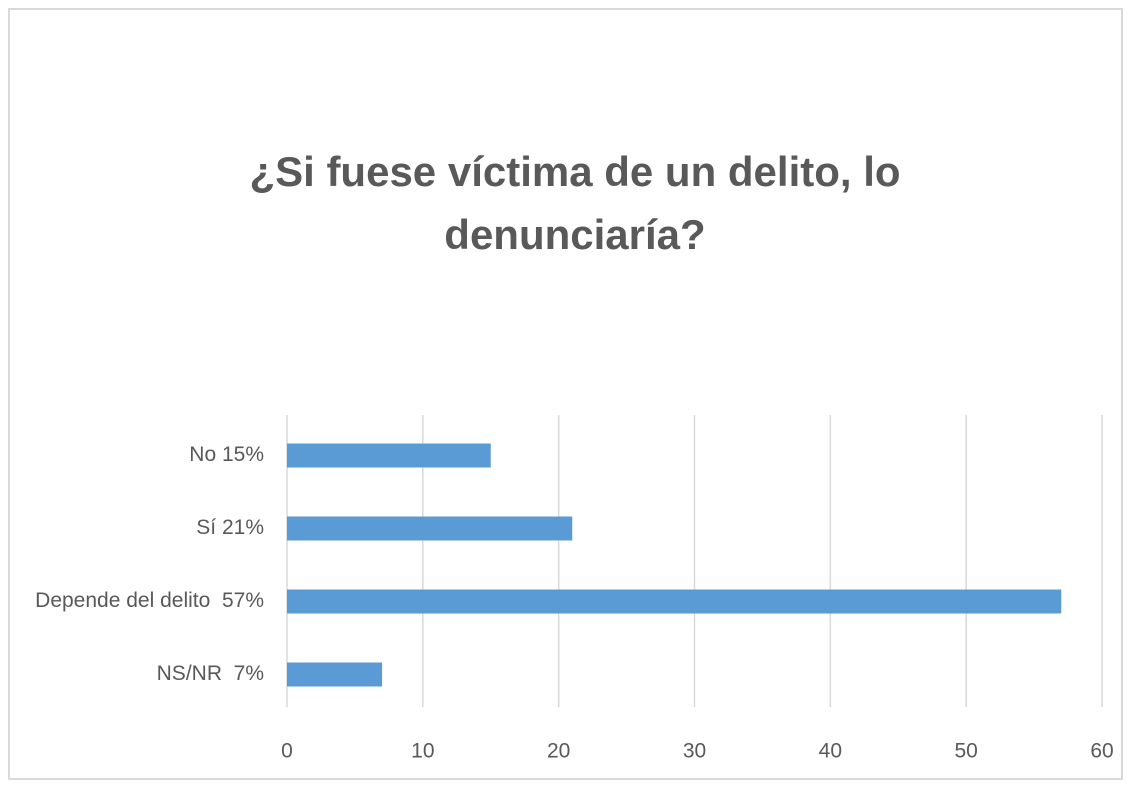 This screenshot has width=1132, height=789. Describe the element at coordinates (149, 600) in the screenshot. I see `y-tick-label: Depende del delito 57%` at that location.